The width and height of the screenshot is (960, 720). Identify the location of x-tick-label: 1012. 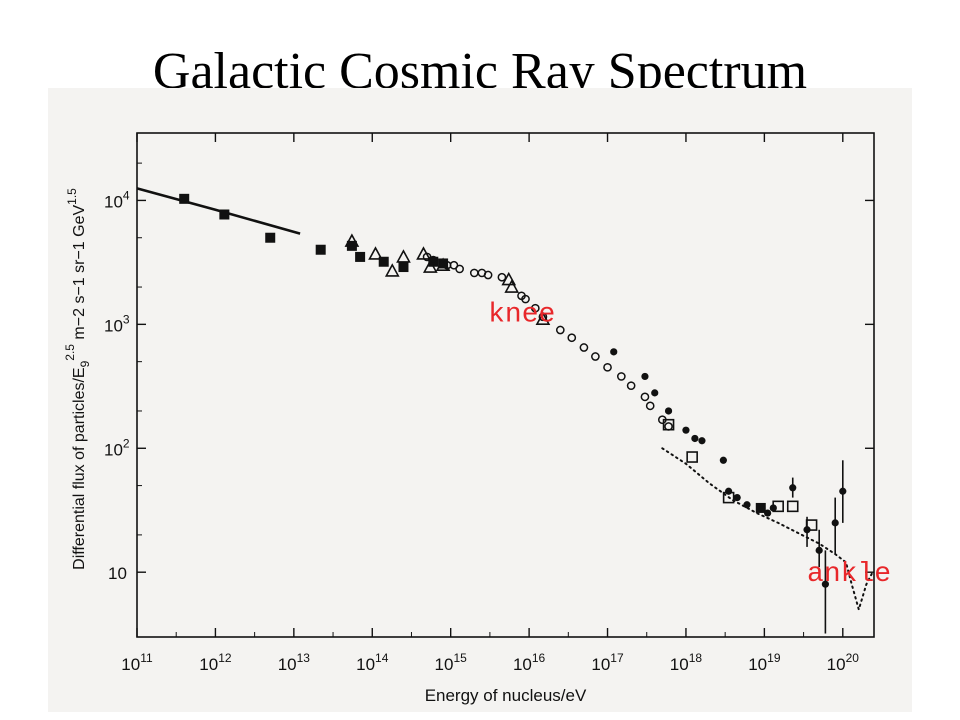
(215, 662).